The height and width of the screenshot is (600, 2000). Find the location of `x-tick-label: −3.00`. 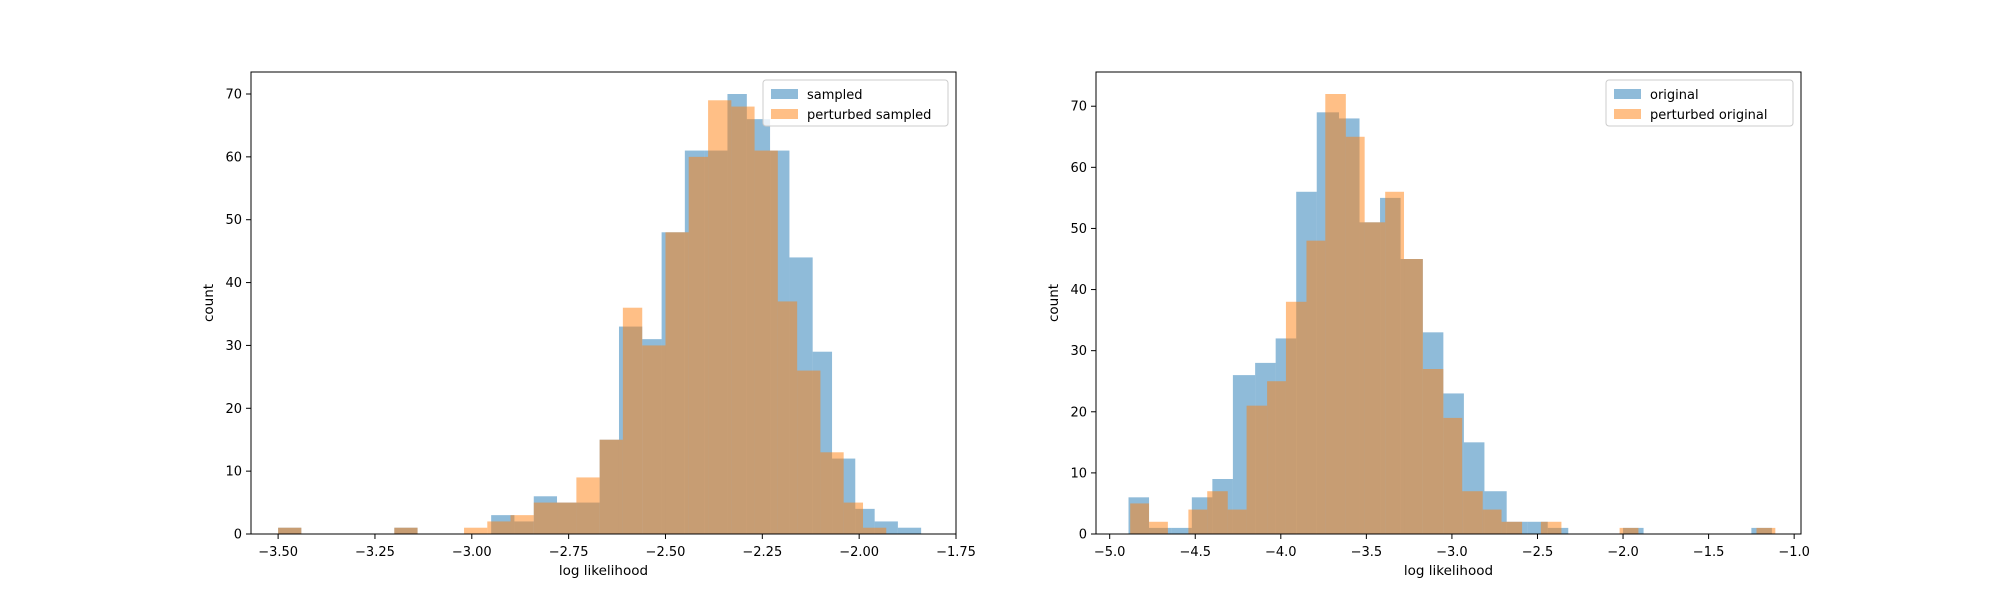

x-tick-label: −3.00 is located at coordinates (472, 552).